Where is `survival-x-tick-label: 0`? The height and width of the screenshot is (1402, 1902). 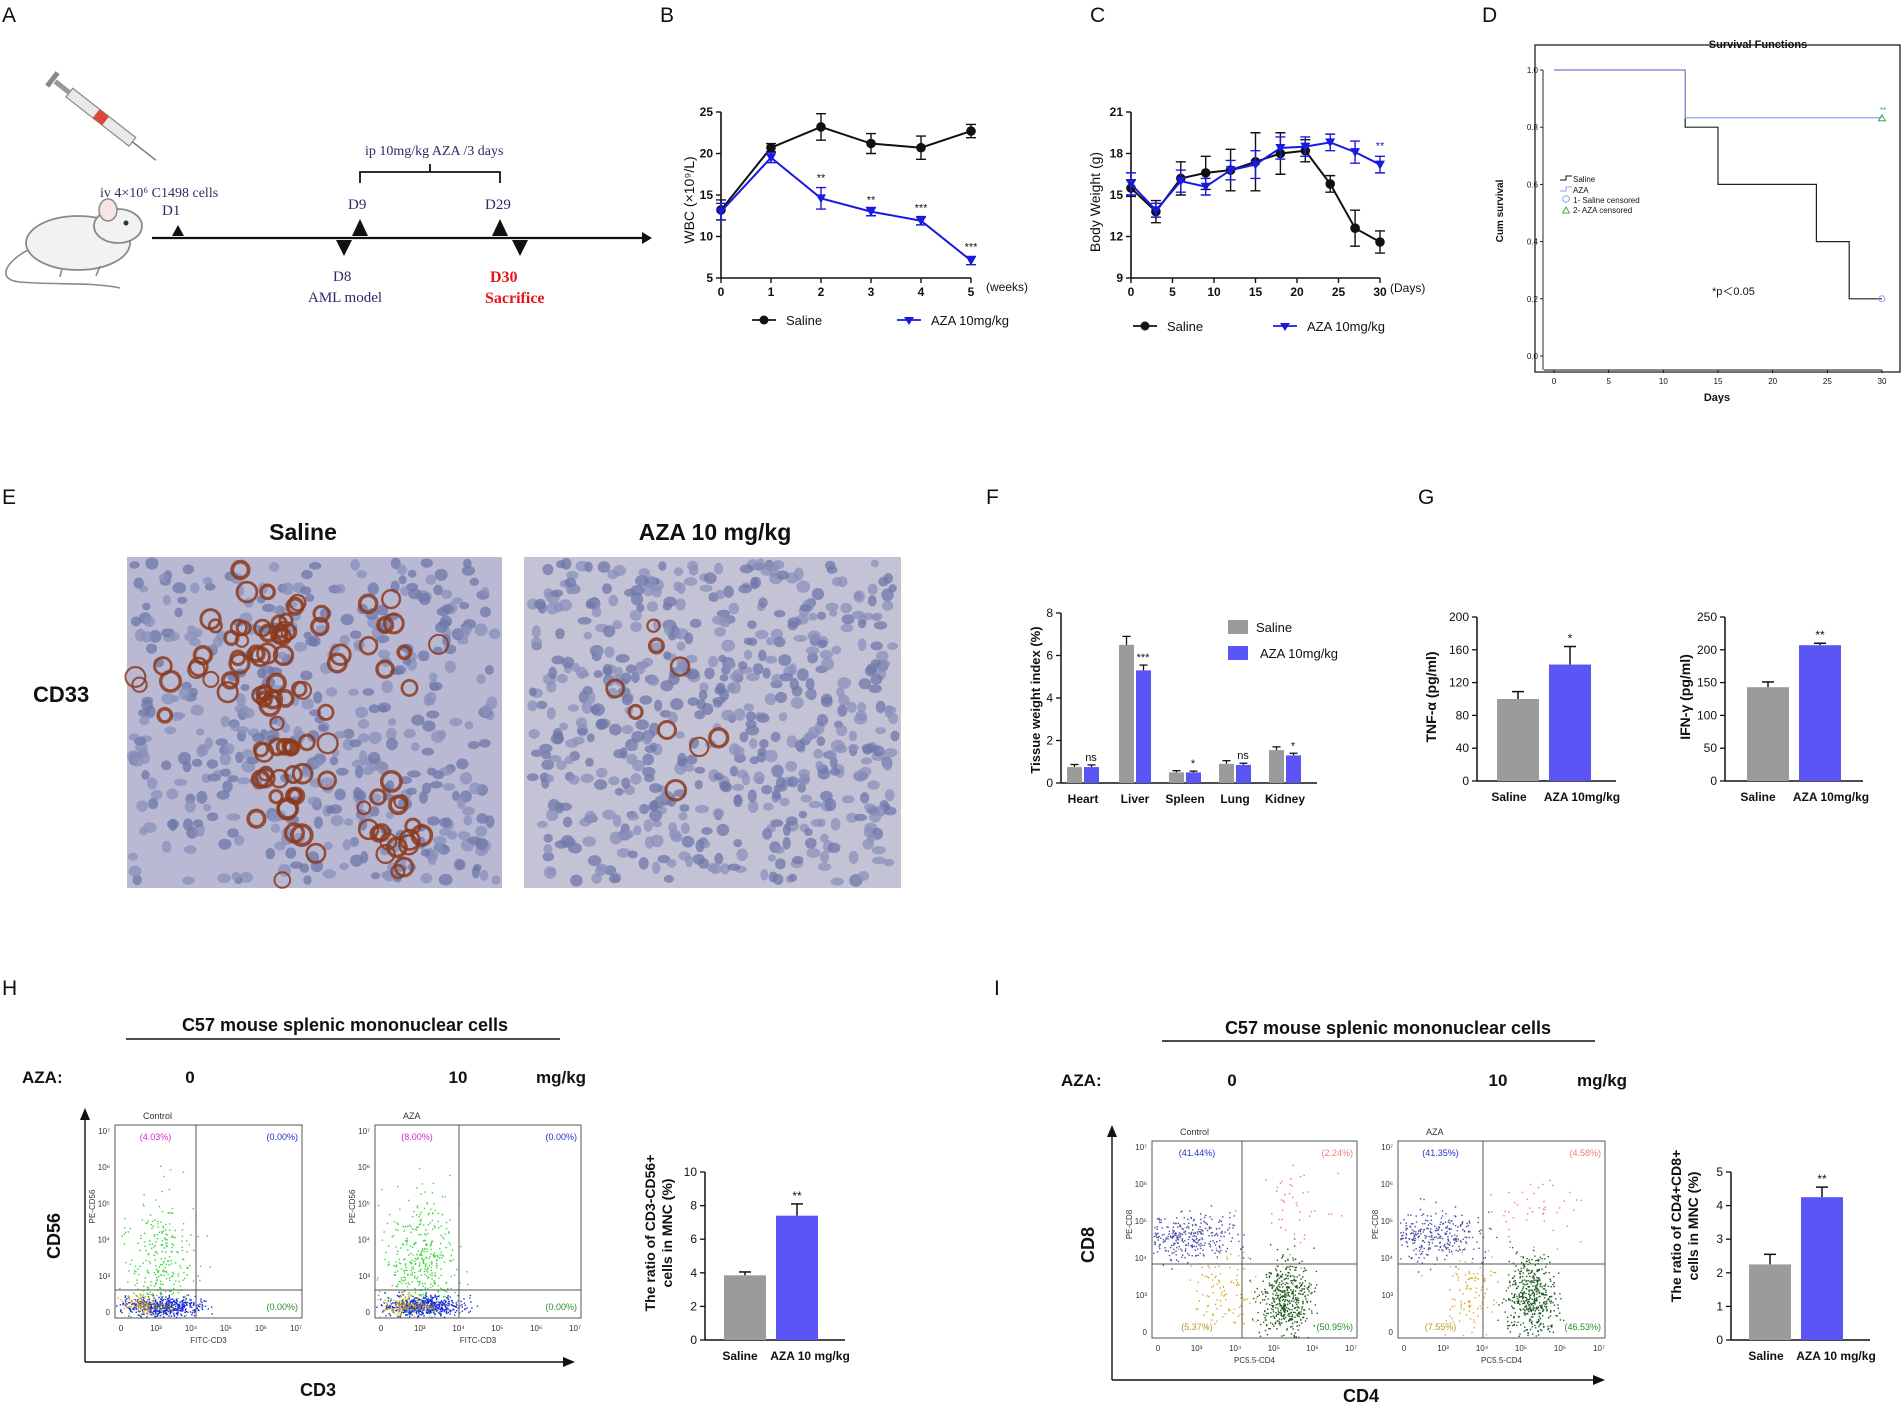 survival-x-tick-label: 0 is located at coordinates (1554, 381).